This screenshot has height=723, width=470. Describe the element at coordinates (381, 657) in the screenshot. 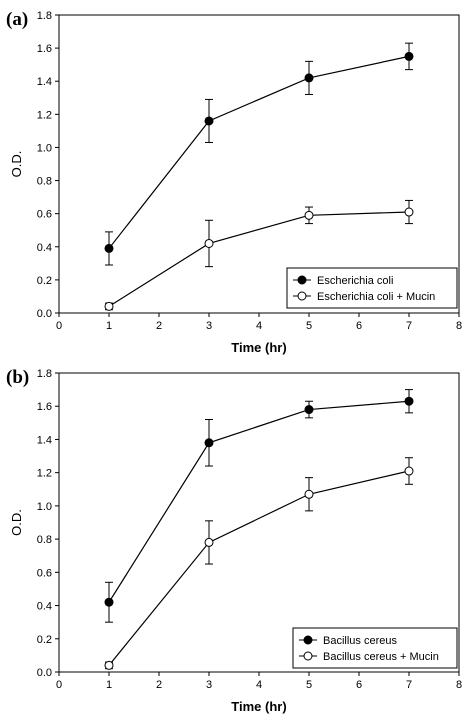

I see `legend-entry: Bacillus cereus + Mucin` at that location.